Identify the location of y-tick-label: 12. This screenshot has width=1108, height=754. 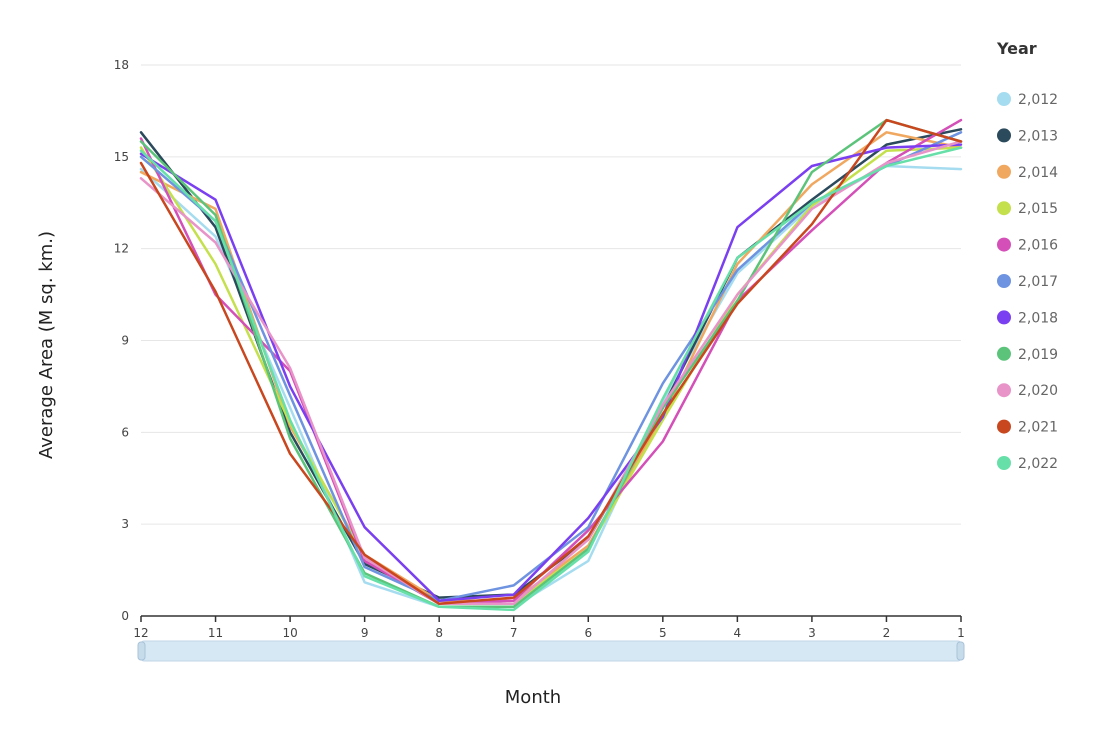
(121, 249).